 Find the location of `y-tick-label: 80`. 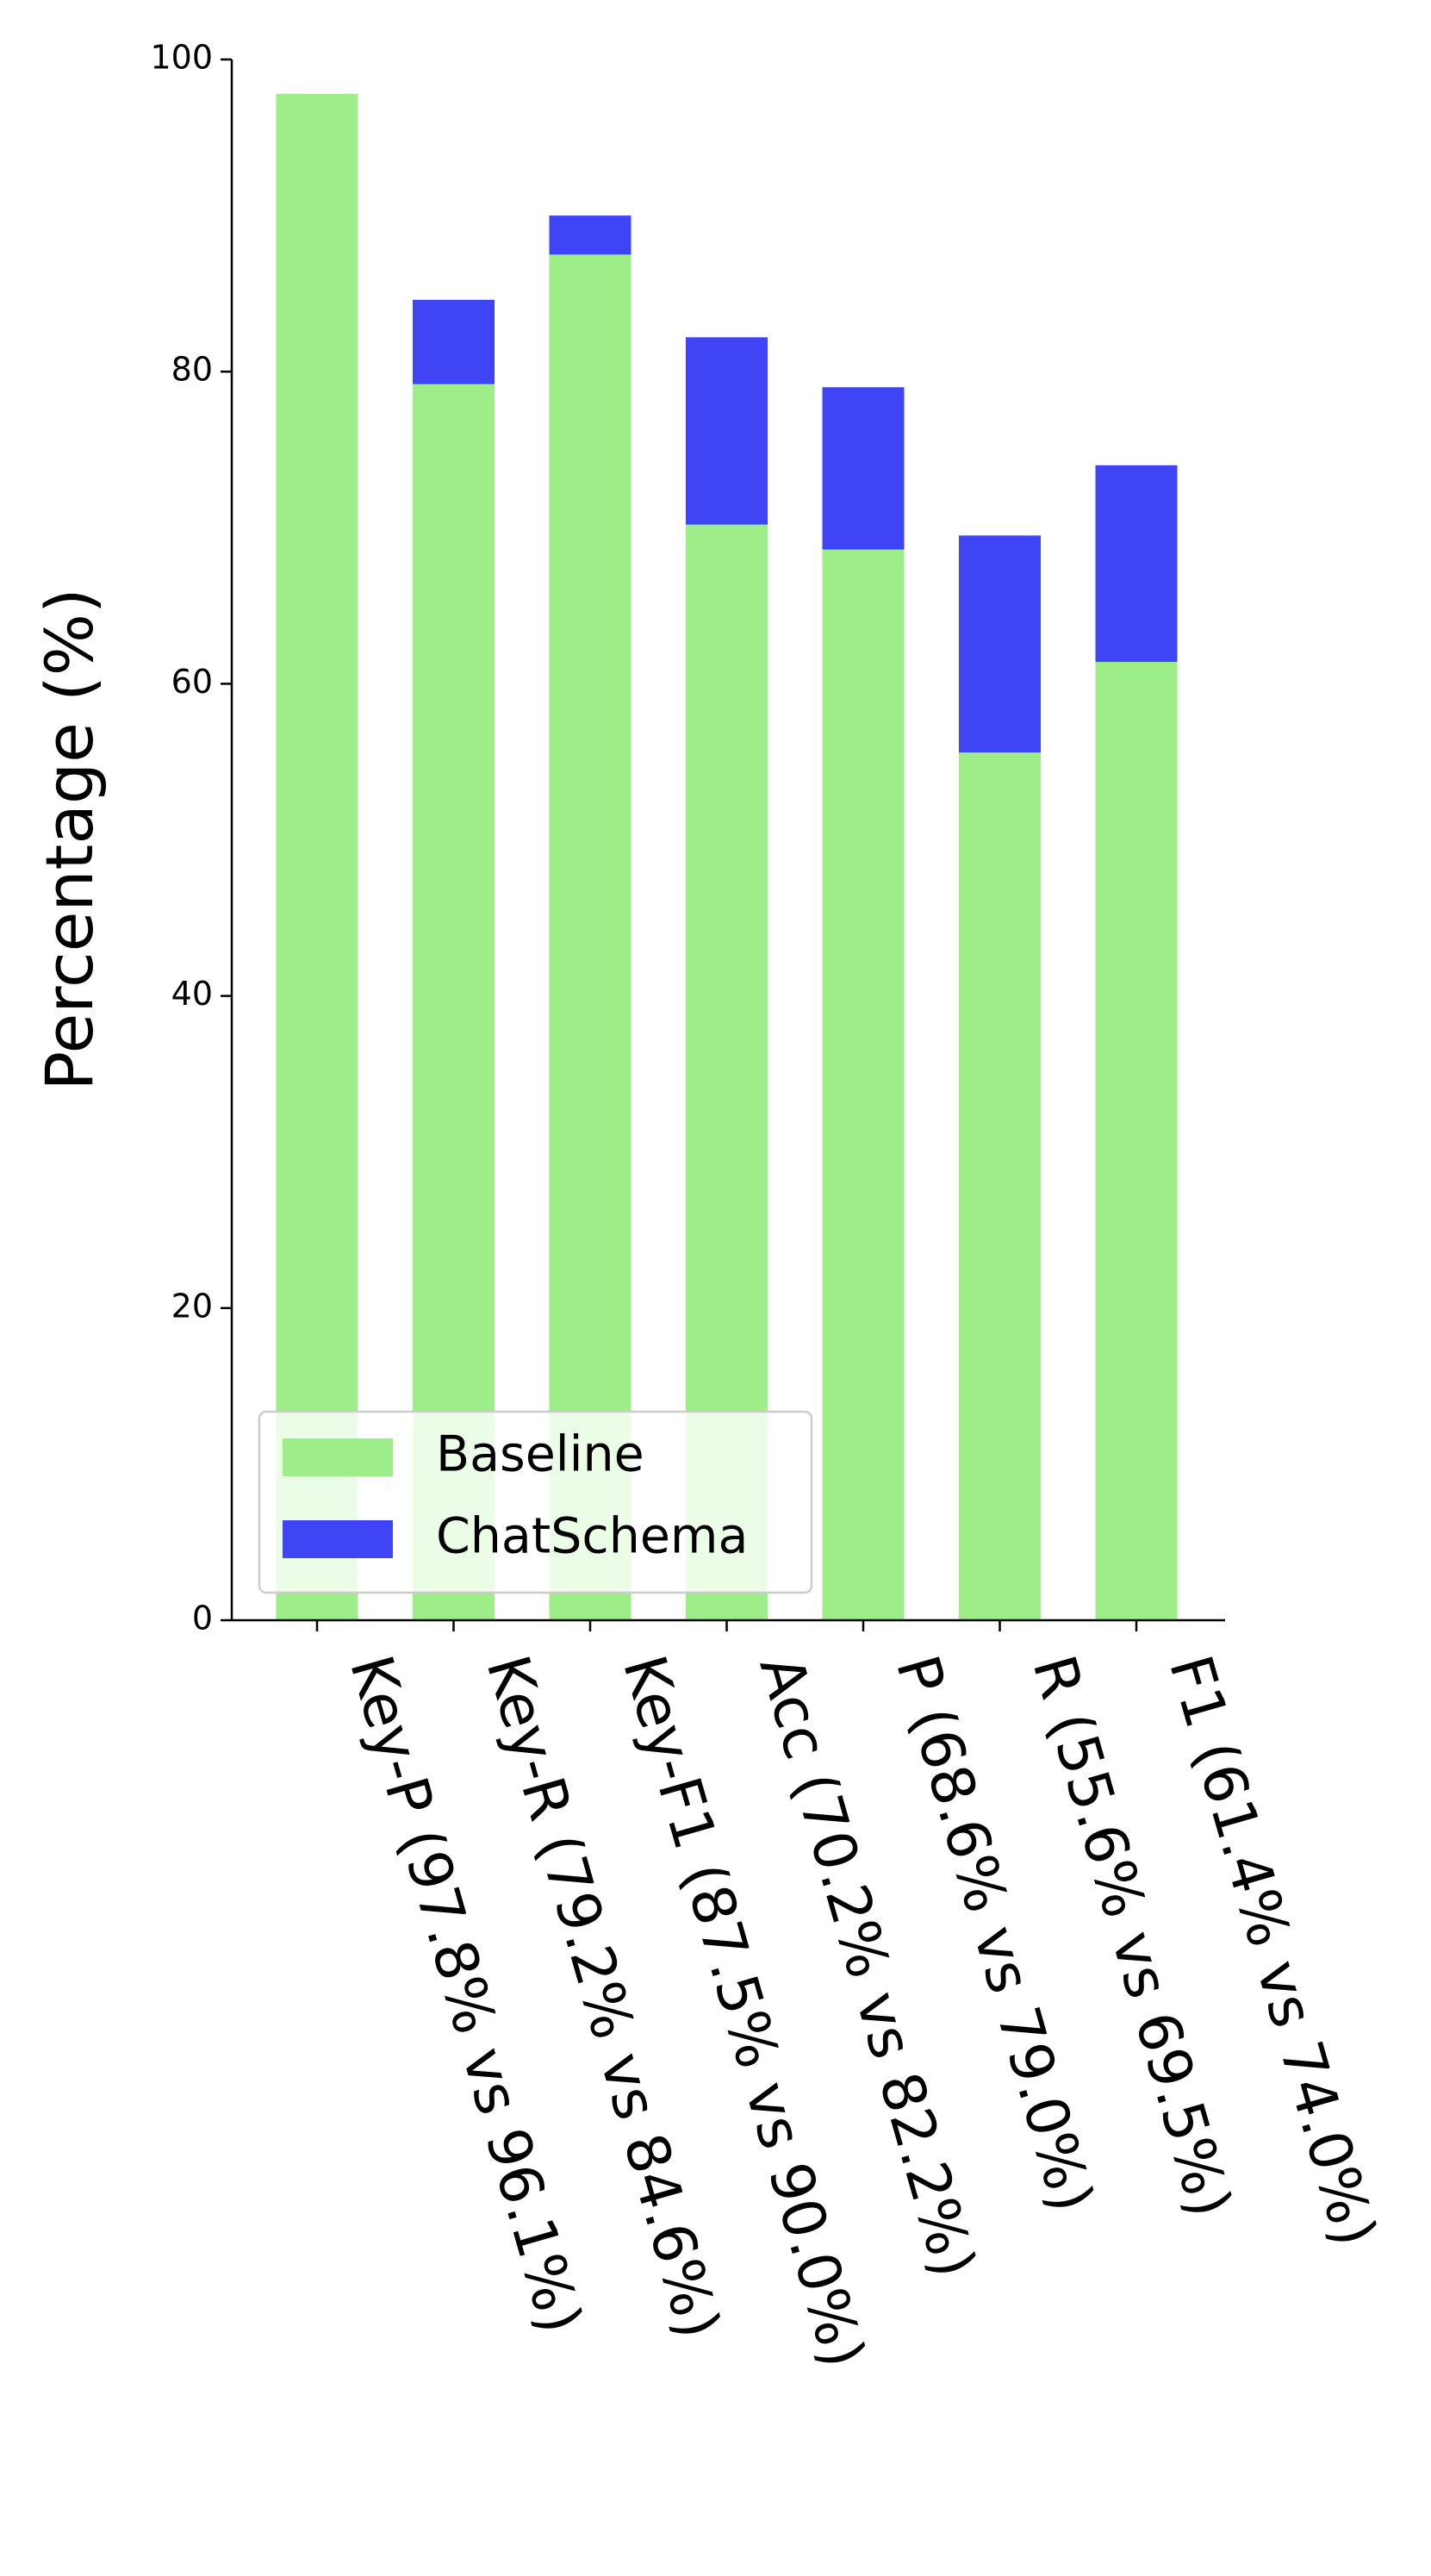

y-tick-label: 80 is located at coordinates (192, 370).